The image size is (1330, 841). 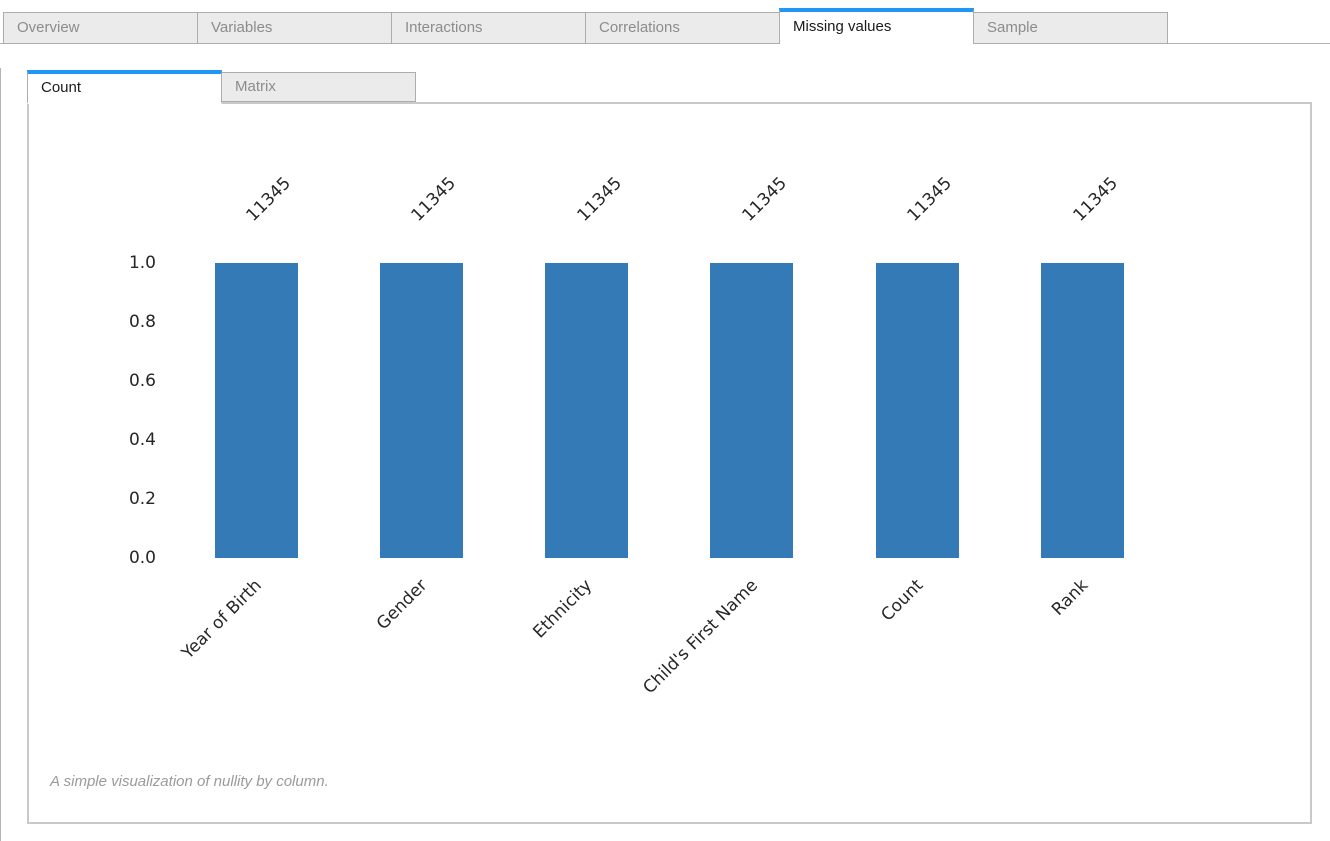 What do you see at coordinates (100, 28) in the screenshot?
I see `tab-overview: Overview` at bounding box center [100, 28].